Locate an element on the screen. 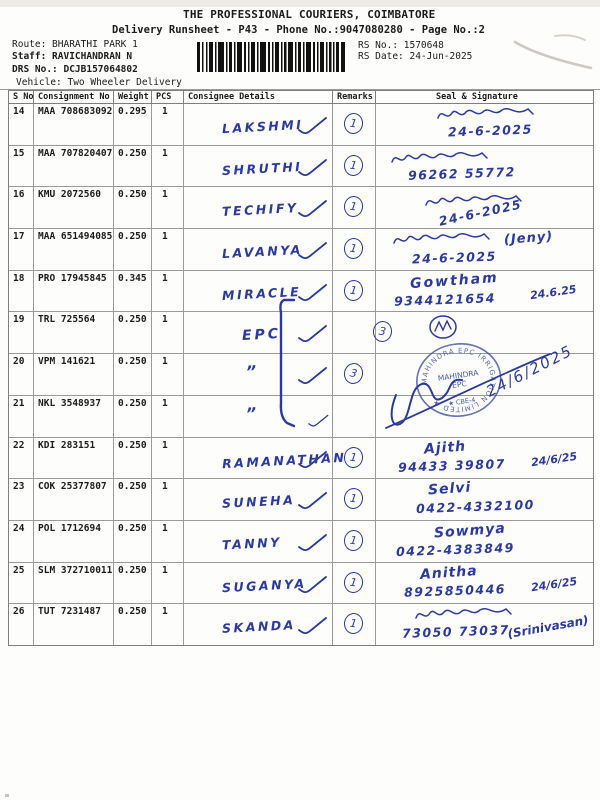  sno-cell: 22 is located at coordinates (21, 458).